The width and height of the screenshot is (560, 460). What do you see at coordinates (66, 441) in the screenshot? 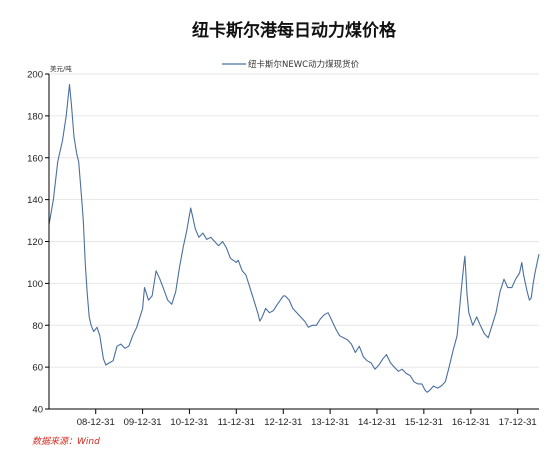
I see `data-source-note: 数据来源：Wind` at bounding box center [66, 441].